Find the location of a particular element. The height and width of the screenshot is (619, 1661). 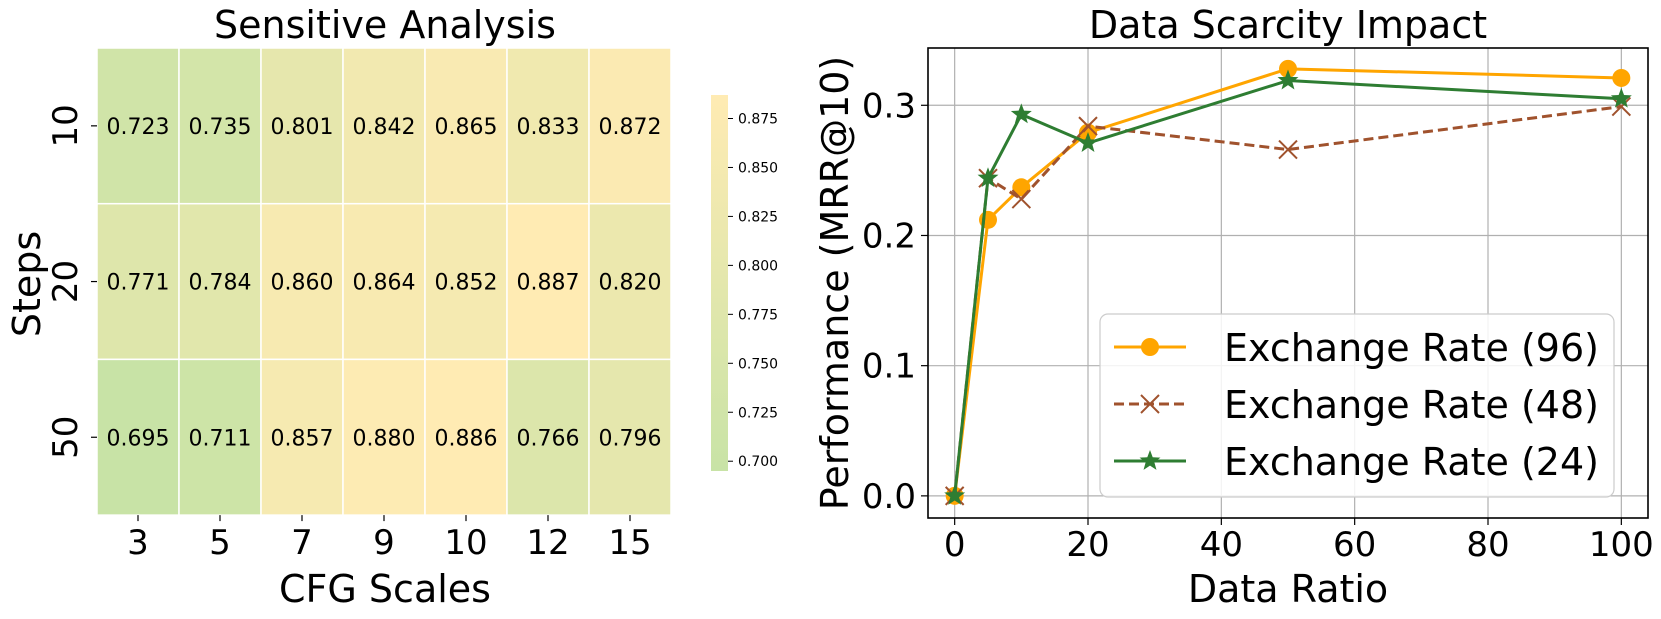

colorbar-tick-label: 0.825 is located at coordinates (758, 217).